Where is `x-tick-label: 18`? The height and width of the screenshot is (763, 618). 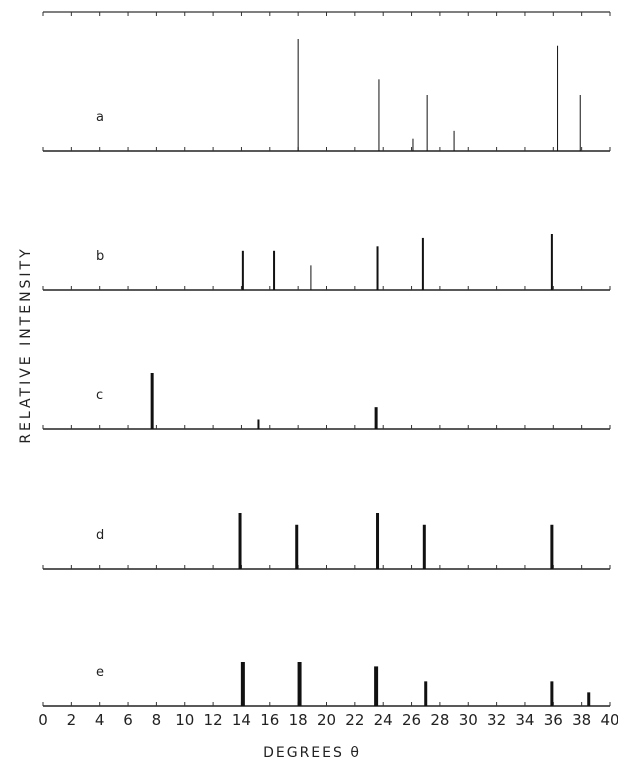 x-tick-label: 18 is located at coordinates (298, 720).